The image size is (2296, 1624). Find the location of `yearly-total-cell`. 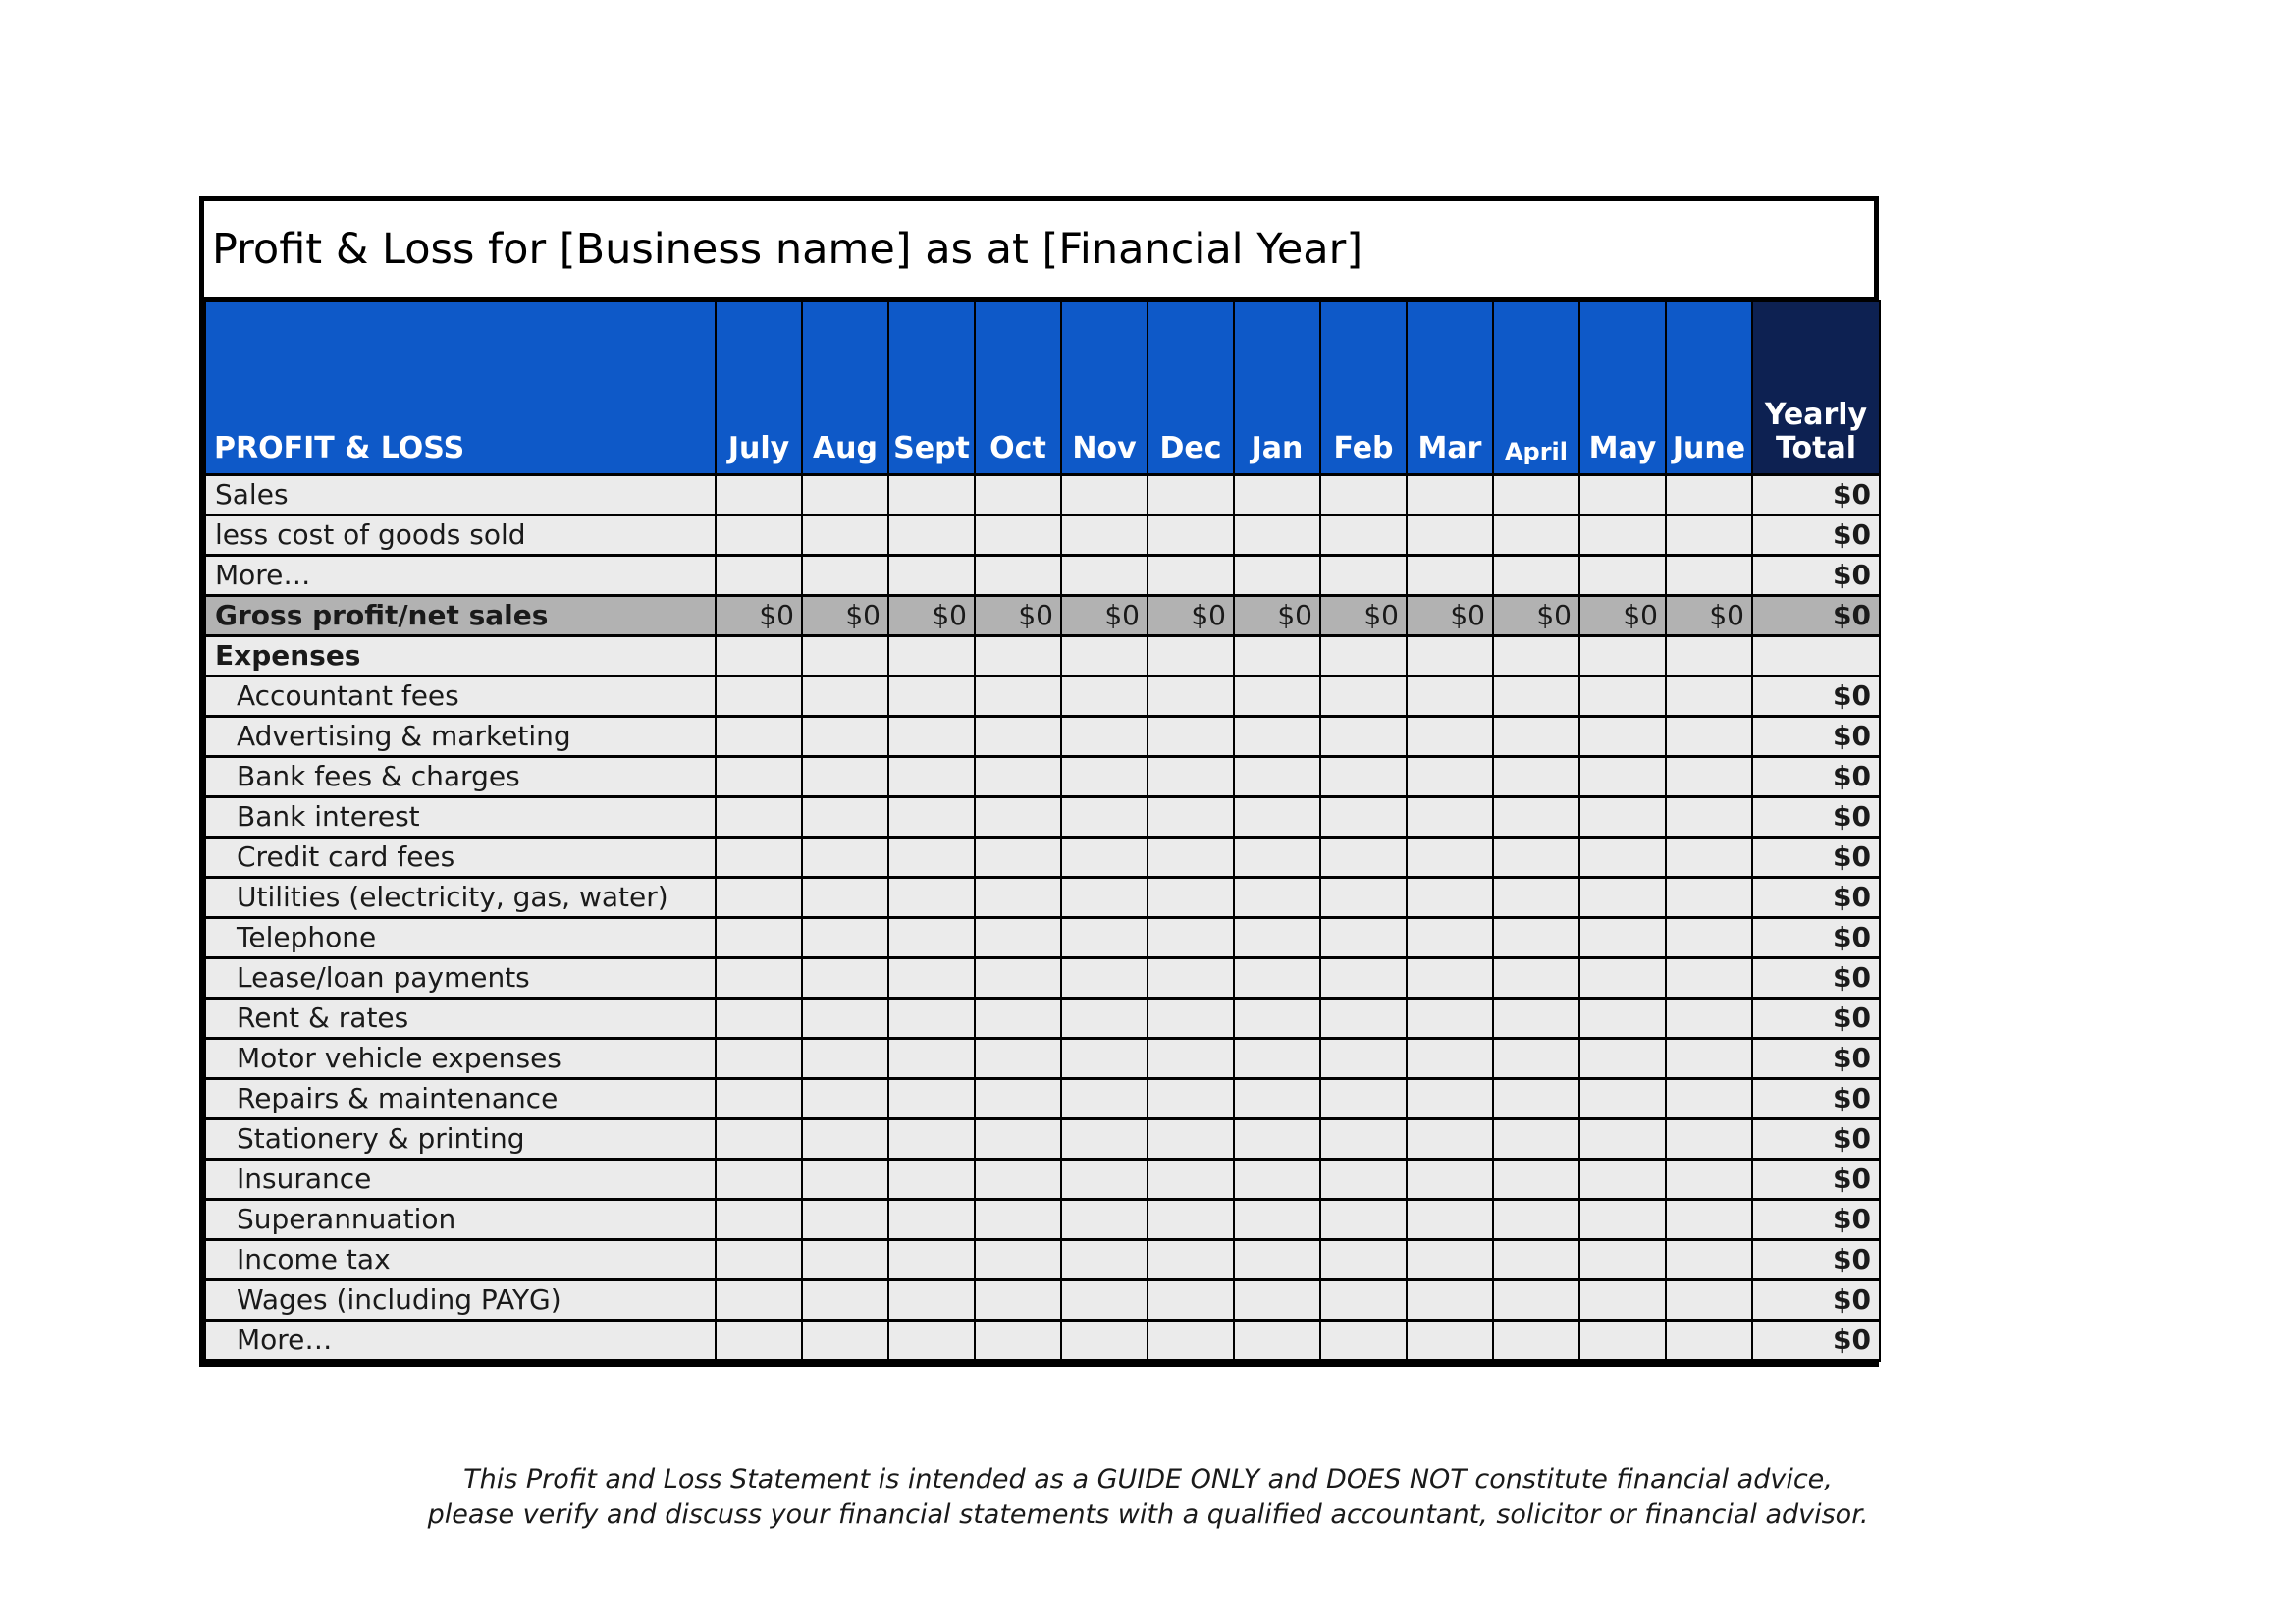

yearly-total-cell is located at coordinates (1816, 655).